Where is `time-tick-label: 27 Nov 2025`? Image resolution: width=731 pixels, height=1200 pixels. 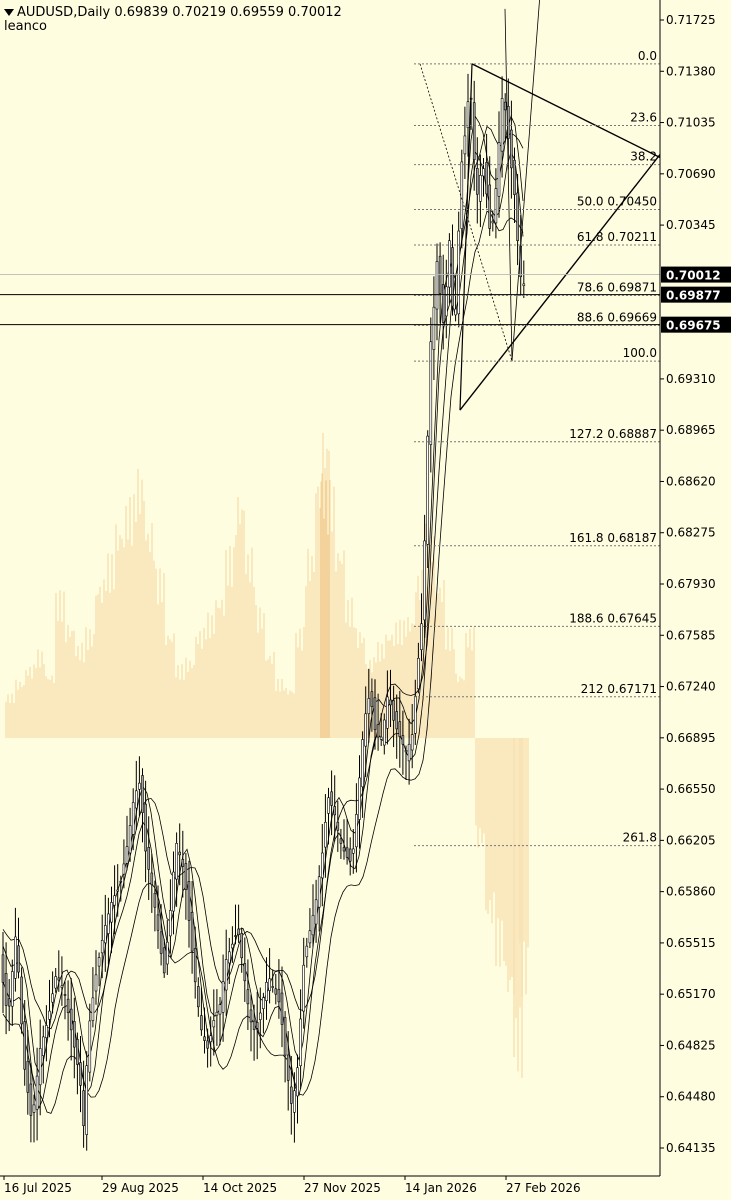
time-tick-label: 27 Nov 2025 is located at coordinates (342, 1188).